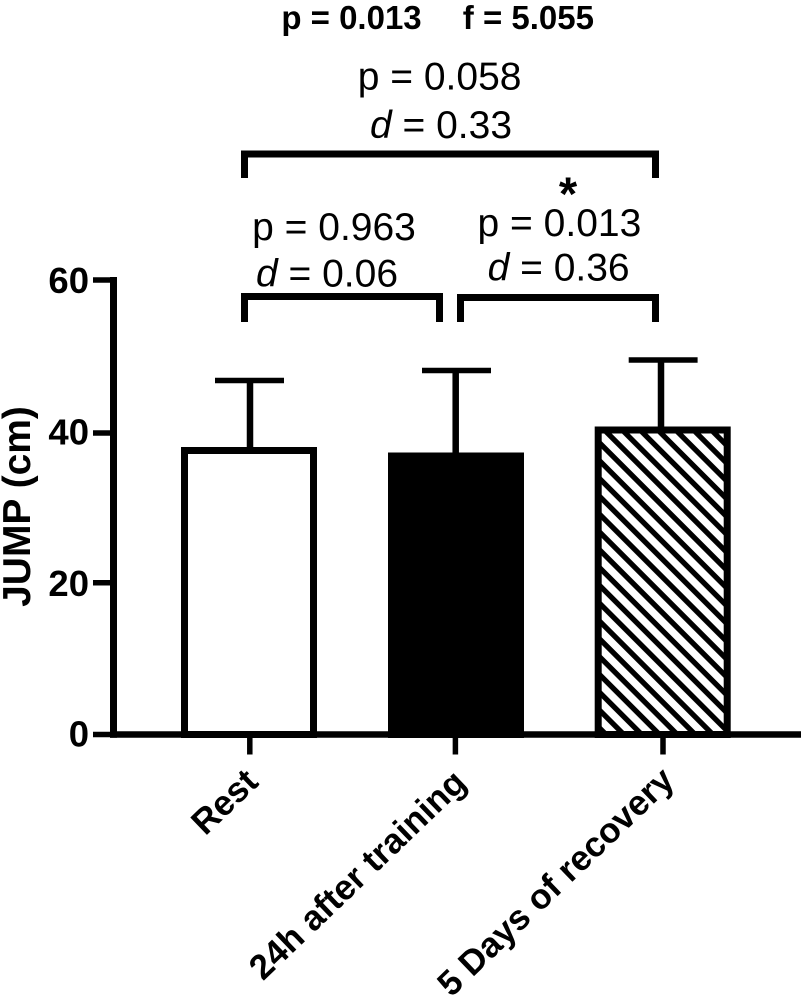 This screenshot has width=803, height=1002. What do you see at coordinates (68, 583) in the screenshot?
I see `svg-text: 20` at bounding box center [68, 583].